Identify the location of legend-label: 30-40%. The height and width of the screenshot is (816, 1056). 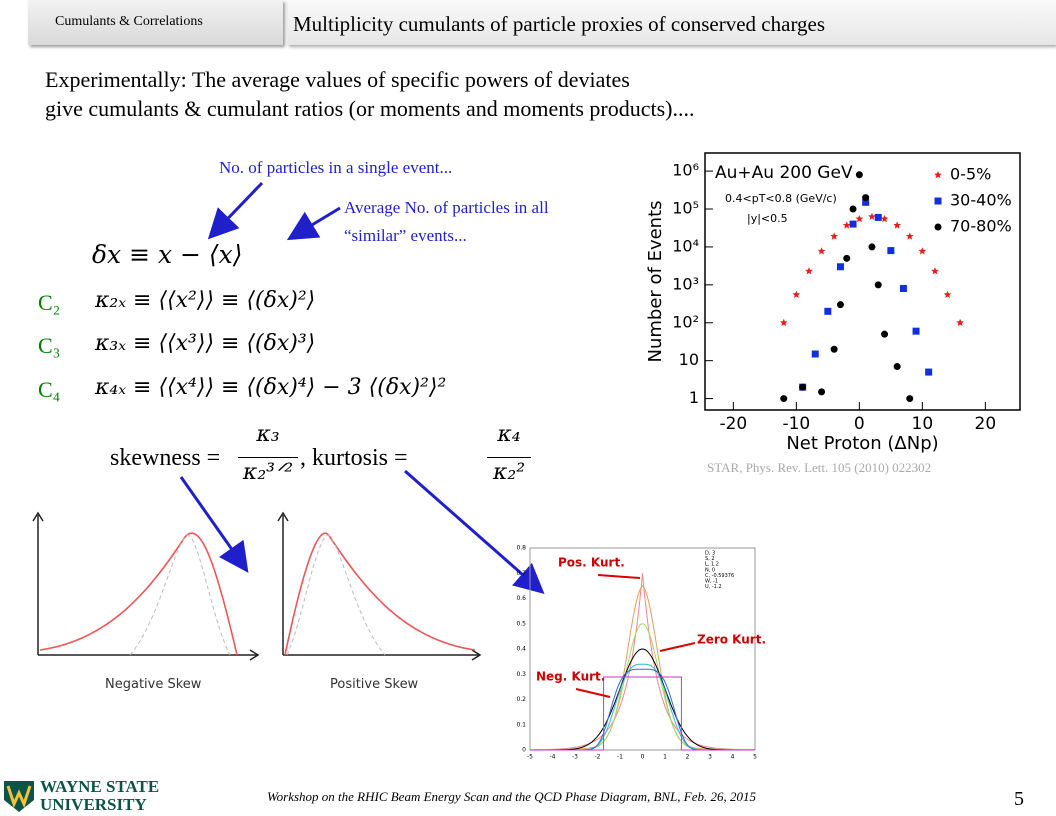
(981, 200).